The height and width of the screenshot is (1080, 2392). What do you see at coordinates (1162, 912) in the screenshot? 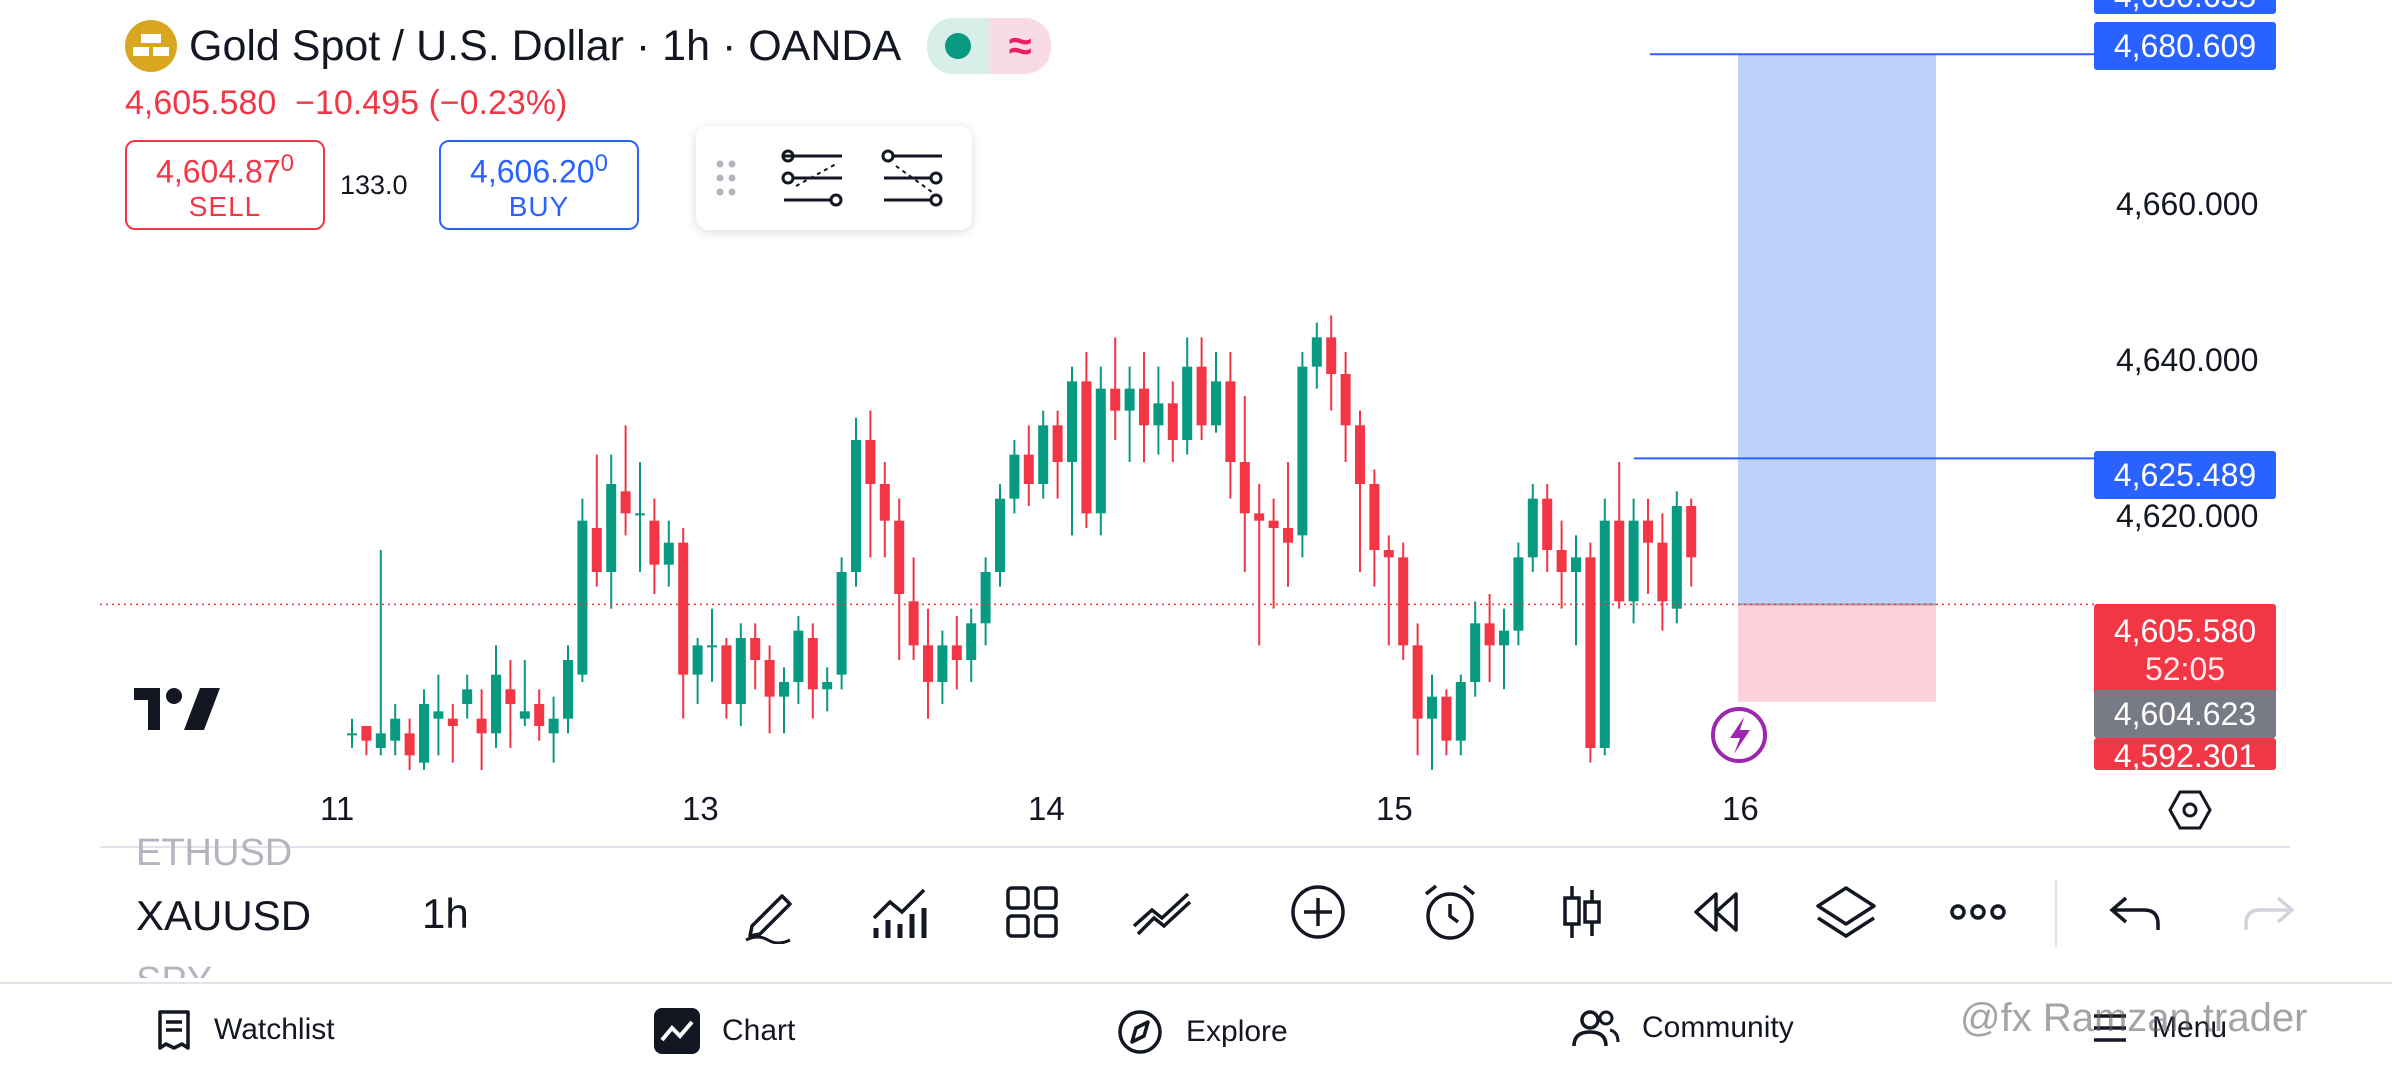
I see `trend-lines-icon` at bounding box center [1162, 912].